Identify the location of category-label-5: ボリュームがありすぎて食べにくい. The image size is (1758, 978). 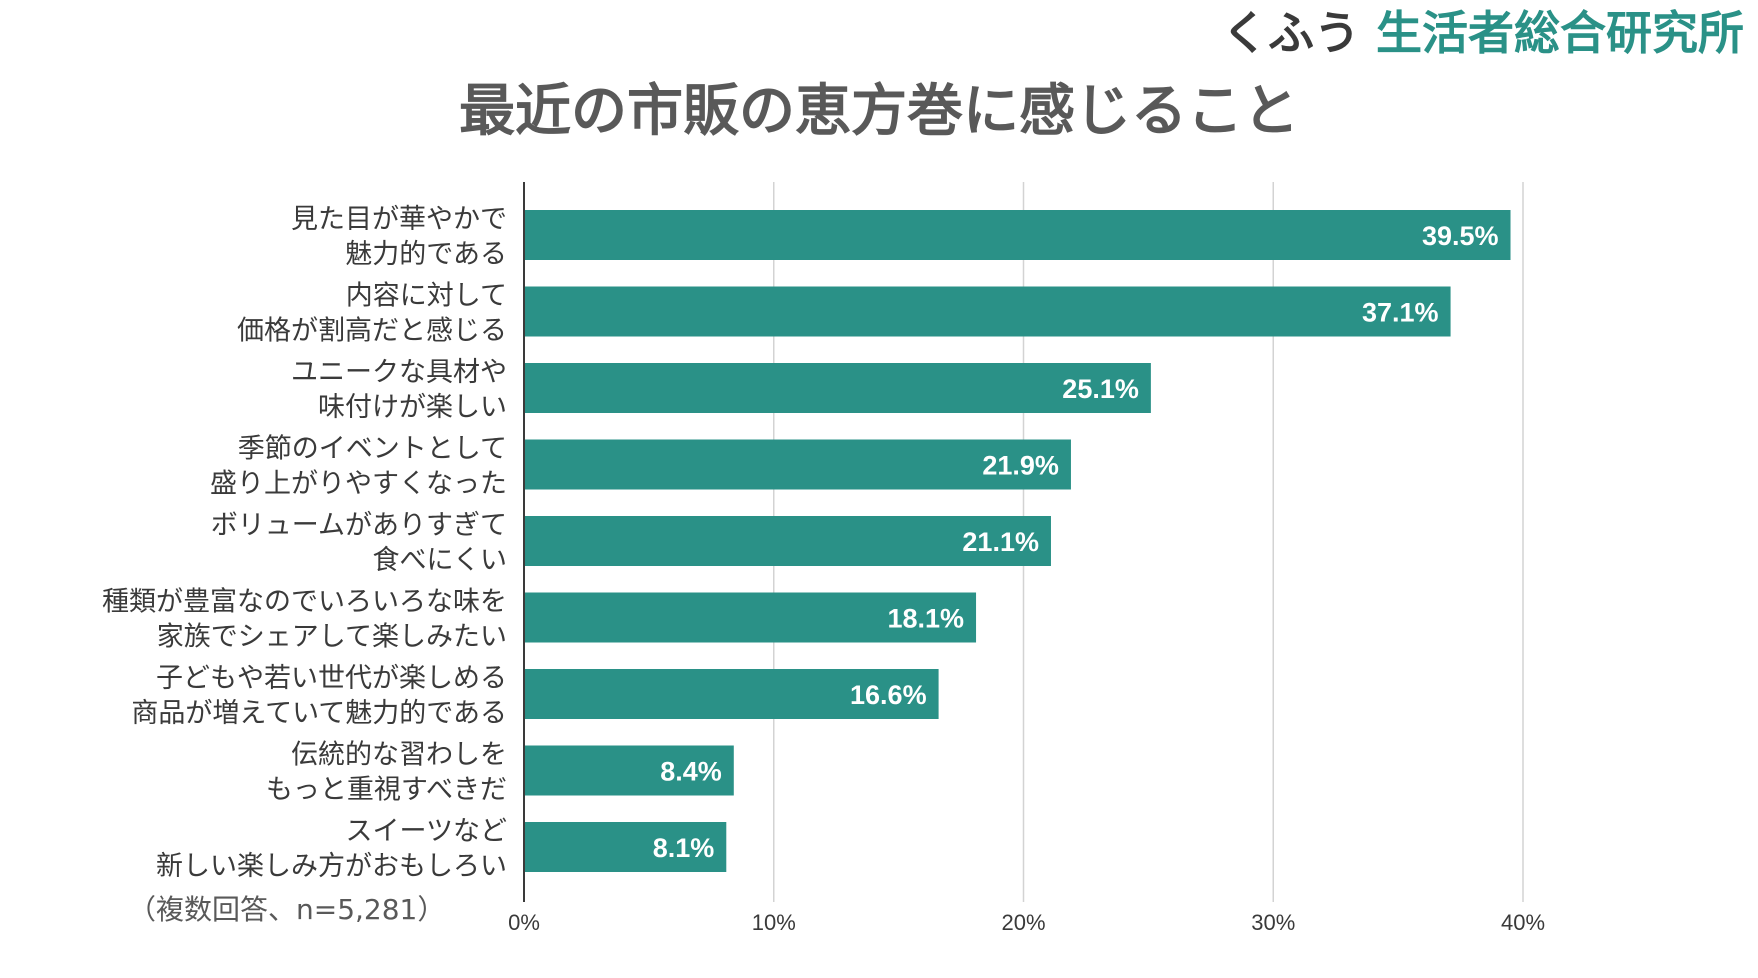
(359, 543).